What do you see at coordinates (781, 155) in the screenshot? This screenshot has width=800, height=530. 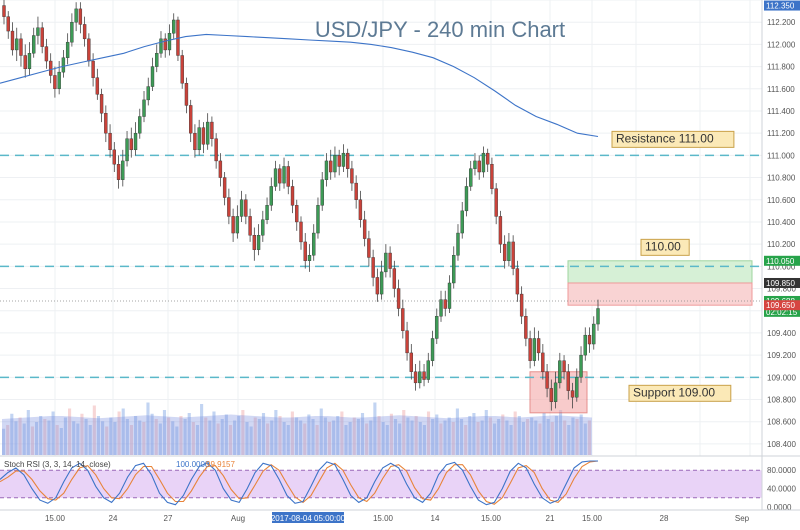 I see `price-tick-label: 111.000` at bounding box center [781, 155].